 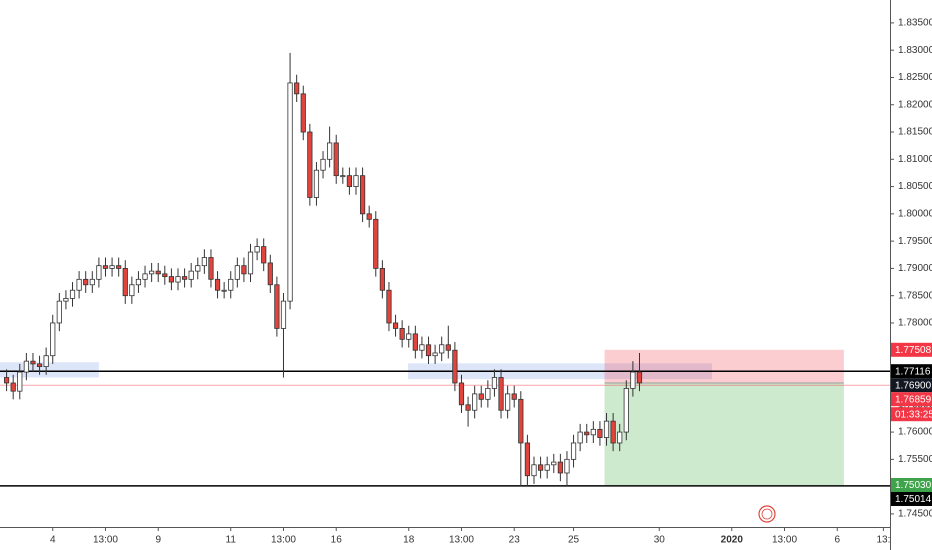 What do you see at coordinates (915, 132) in the screenshot?
I see `y-tick-label: 1.81500` at bounding box center [915, 132].